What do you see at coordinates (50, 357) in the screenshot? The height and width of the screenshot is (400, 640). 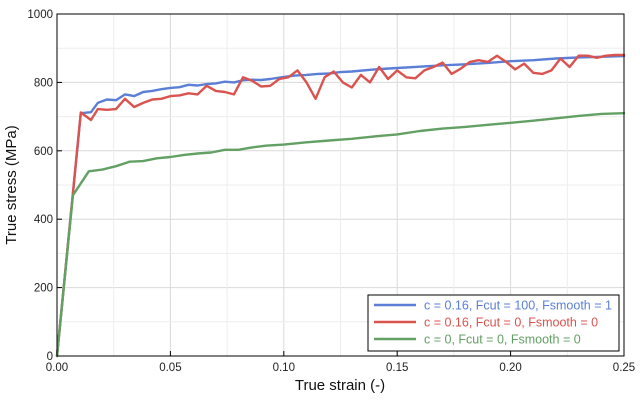 I see `y-tick-label: 0` at bounding box center [50, 357].